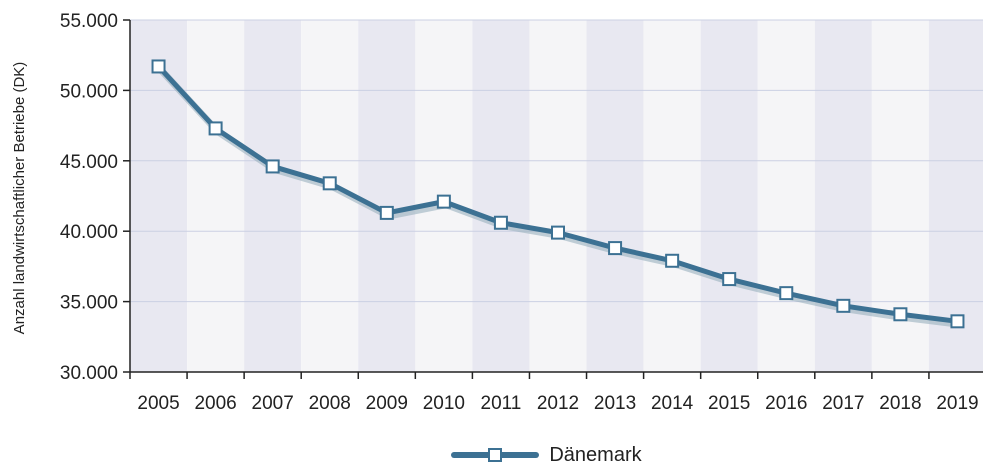 This screenshot has height=470, width=983. Describe the element at coordinates (546, 455) in the screenshot. I see `legend-item-daenemark: Dänemark` at that location.